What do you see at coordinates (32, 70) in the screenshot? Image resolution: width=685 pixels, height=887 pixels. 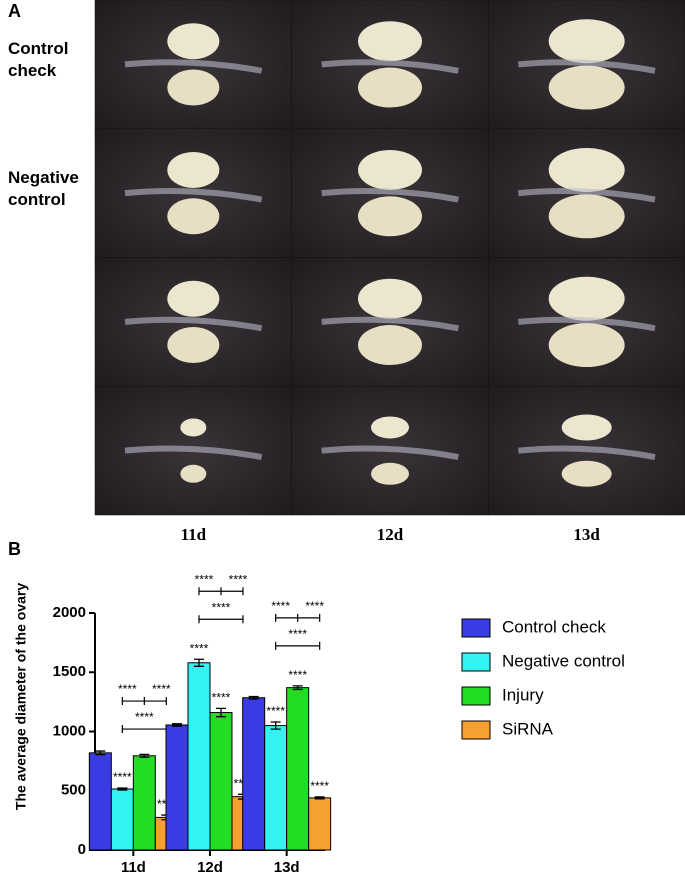 I see `row-label-line: check` at bounding box center [32, 70].